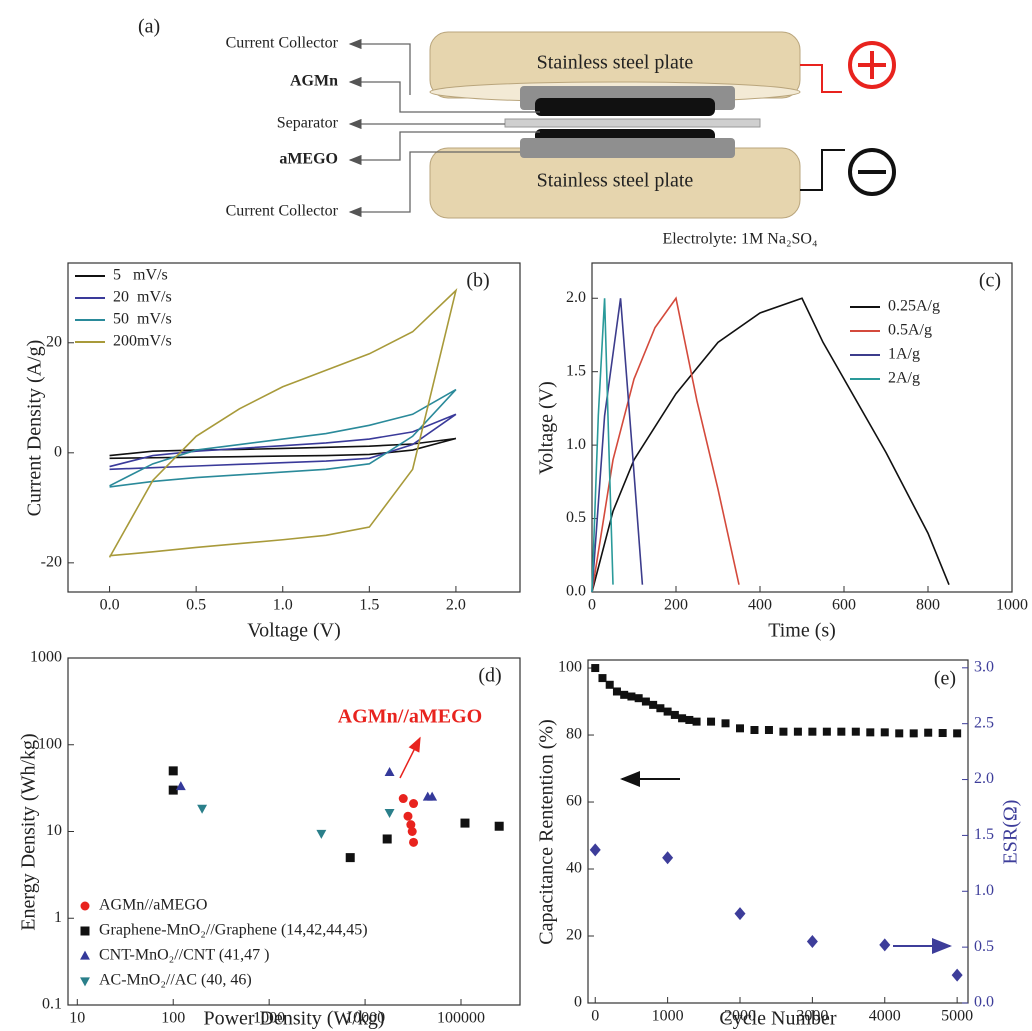  Describe the element at coordinates (990, 281) in the screenshot. I see `panel-label: (c)` at that location.